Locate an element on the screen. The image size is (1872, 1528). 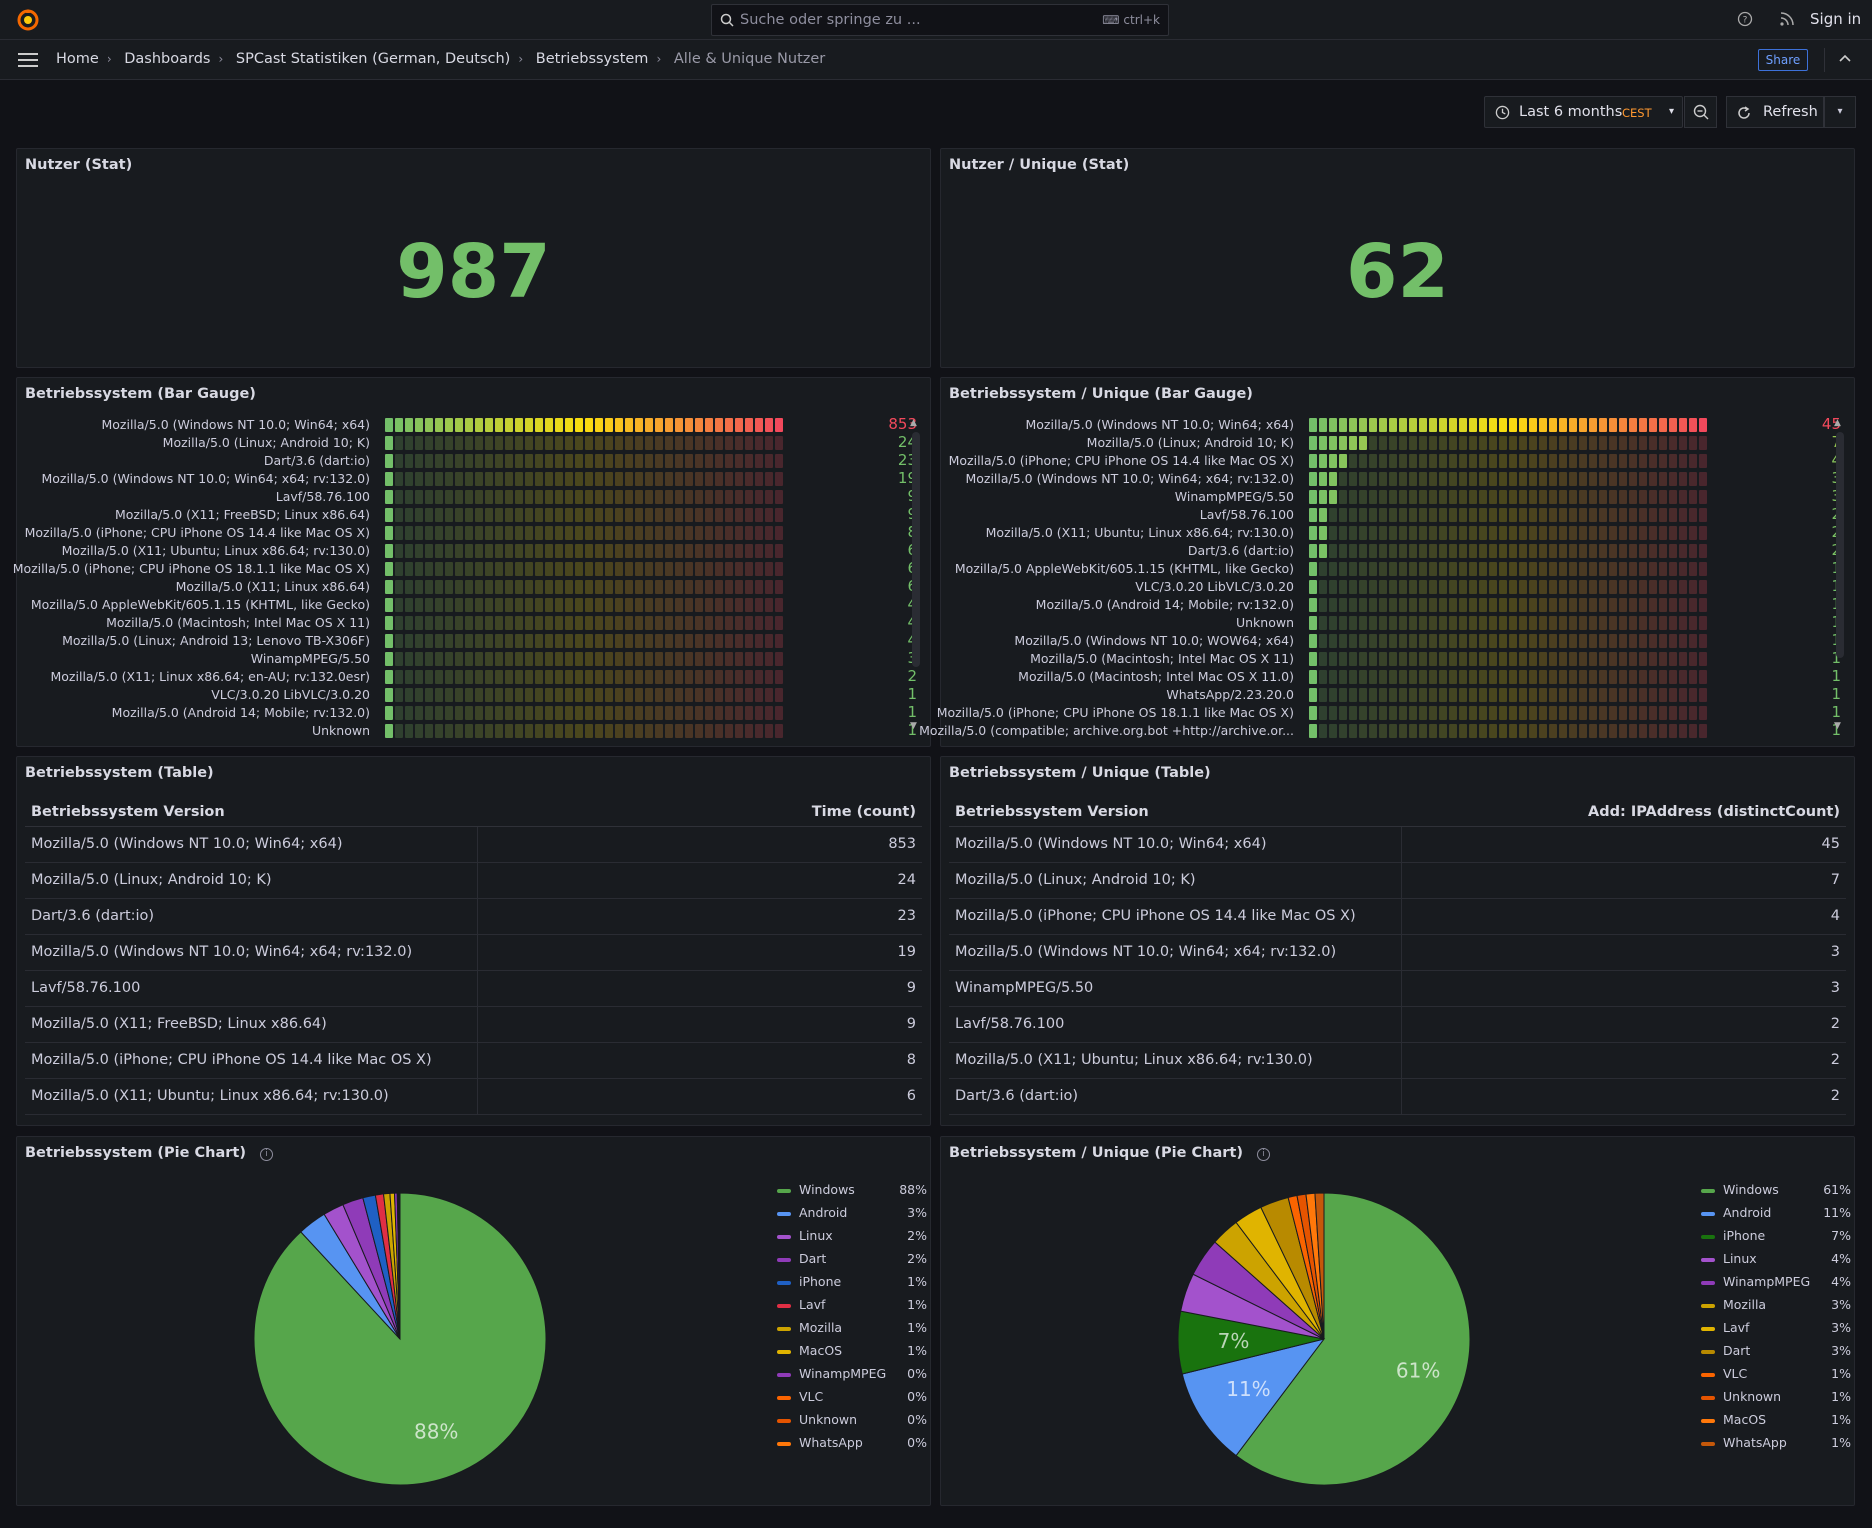
table-row: Dart/3.6 (dart:io) 23 is located at coordinates (473, 917).